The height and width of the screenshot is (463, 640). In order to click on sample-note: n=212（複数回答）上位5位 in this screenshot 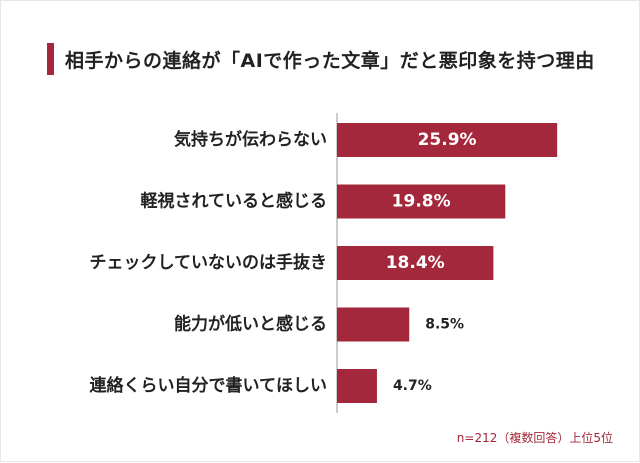, I will do `click(534, 438)`.